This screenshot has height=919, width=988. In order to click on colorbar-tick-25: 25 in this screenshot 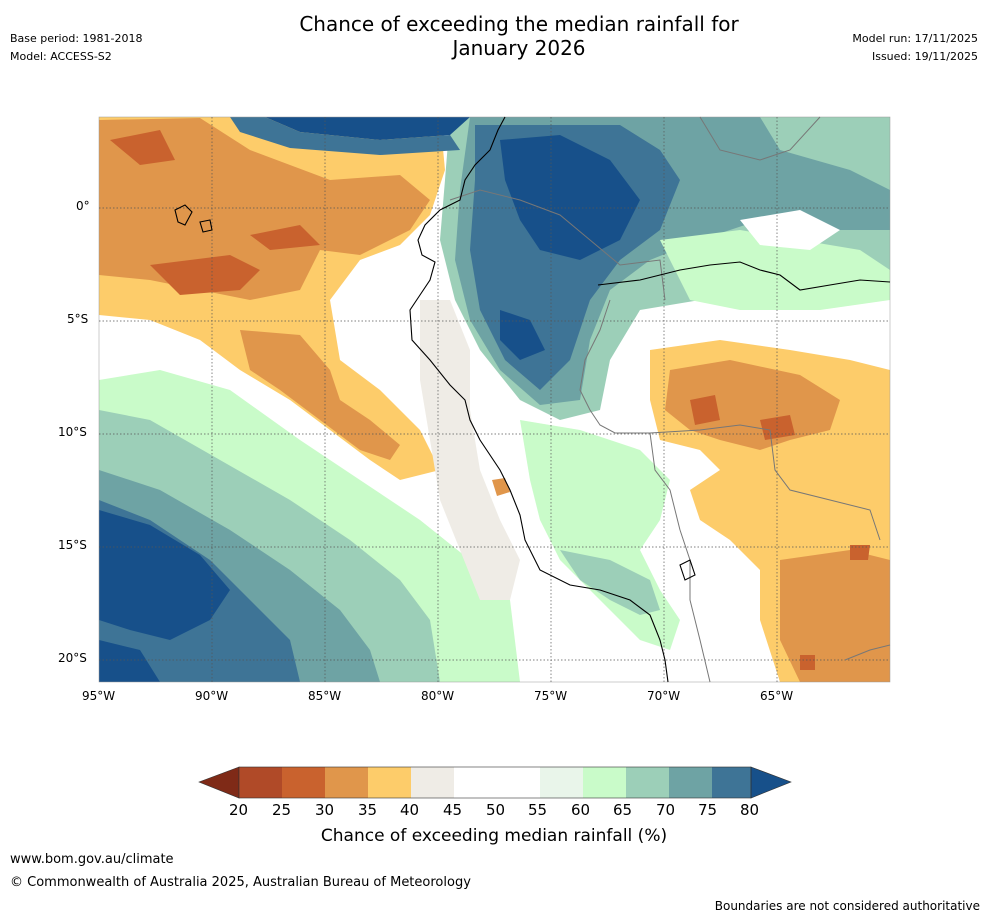, I will do `click(282, 810)`.